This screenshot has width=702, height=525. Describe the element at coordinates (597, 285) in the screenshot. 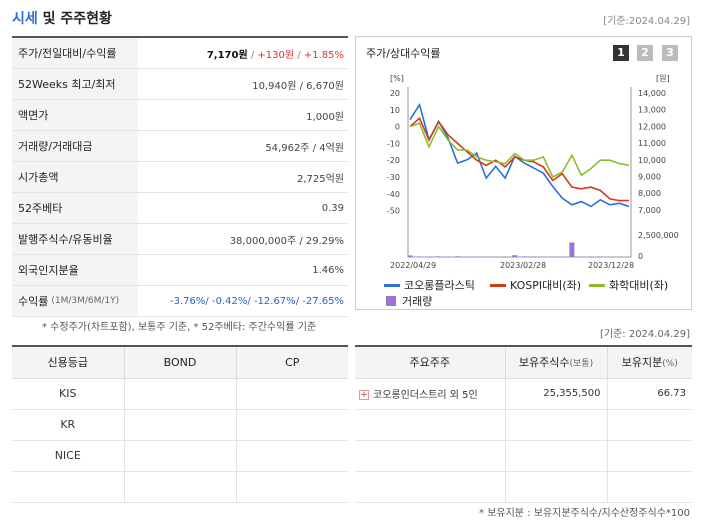

I see `legend-line-green` at that location.